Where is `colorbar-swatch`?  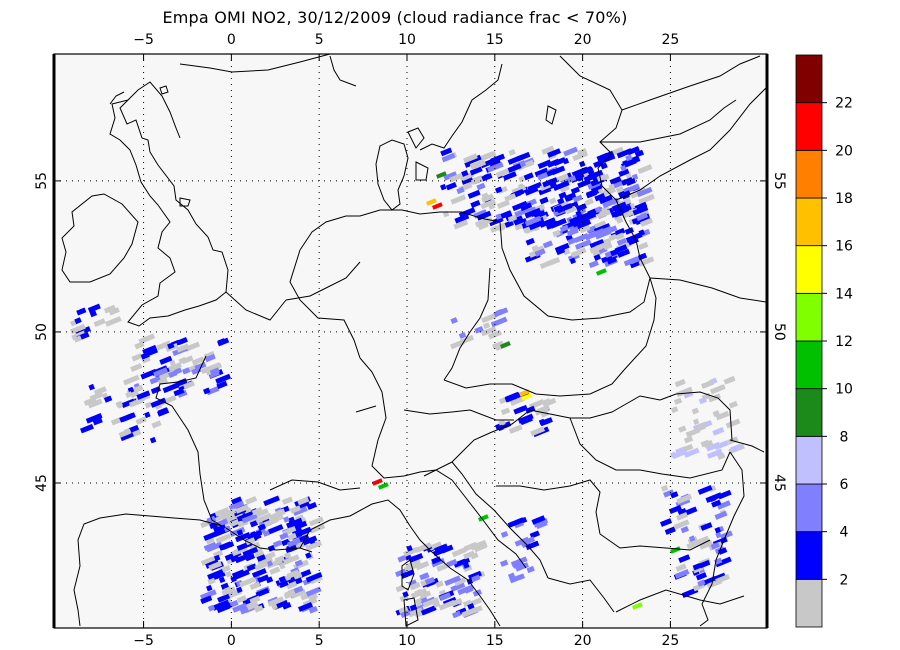
colorbar-swatch is located at coordinates (809, 603).